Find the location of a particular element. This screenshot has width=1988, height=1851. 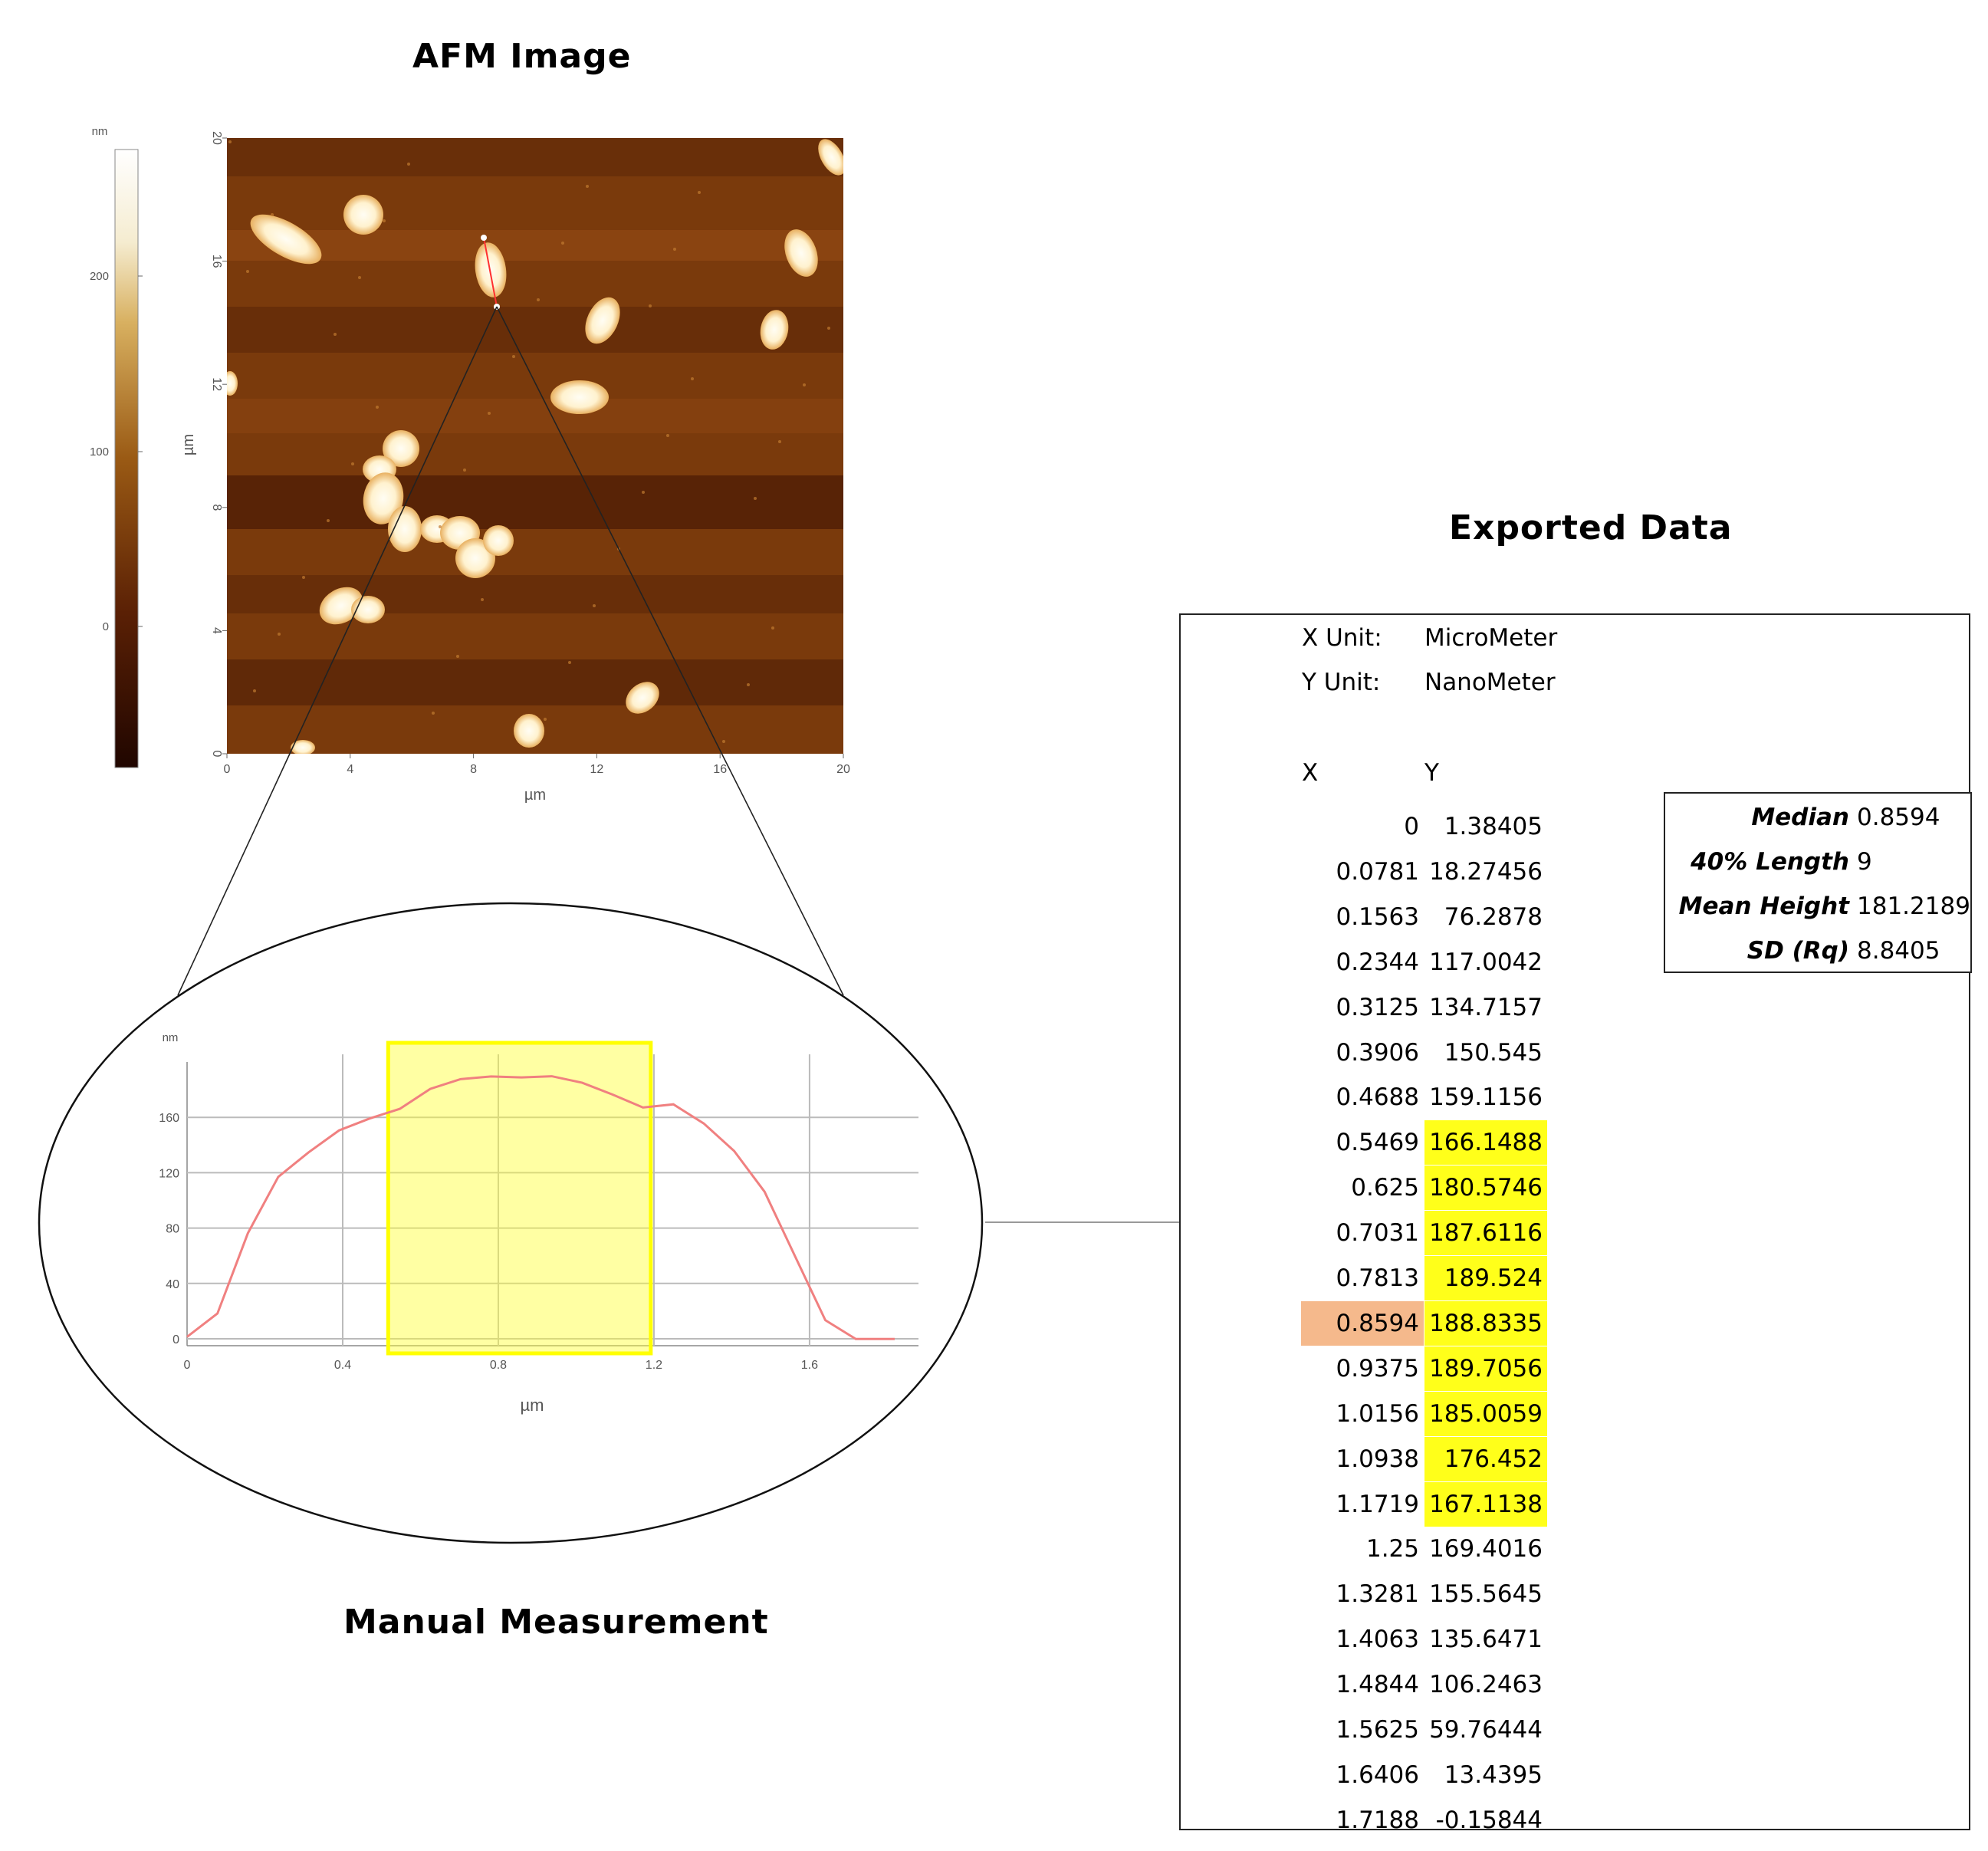

table-cell-y: 150.545 is located at coordinates (1493, 1052).